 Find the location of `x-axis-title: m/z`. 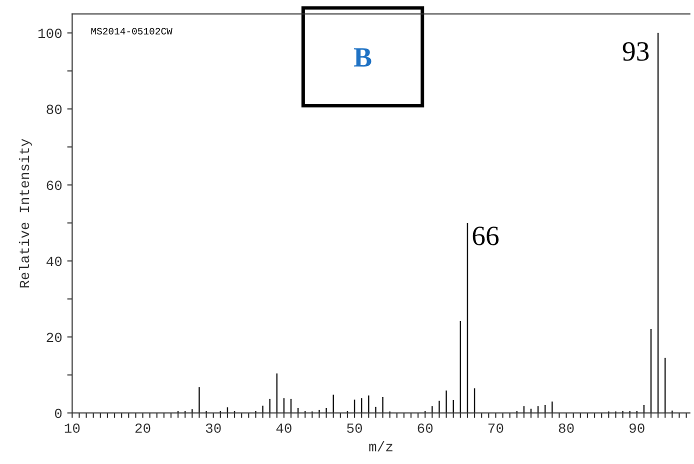

x-axis-title: m/z is located at coordinates (380, 446).